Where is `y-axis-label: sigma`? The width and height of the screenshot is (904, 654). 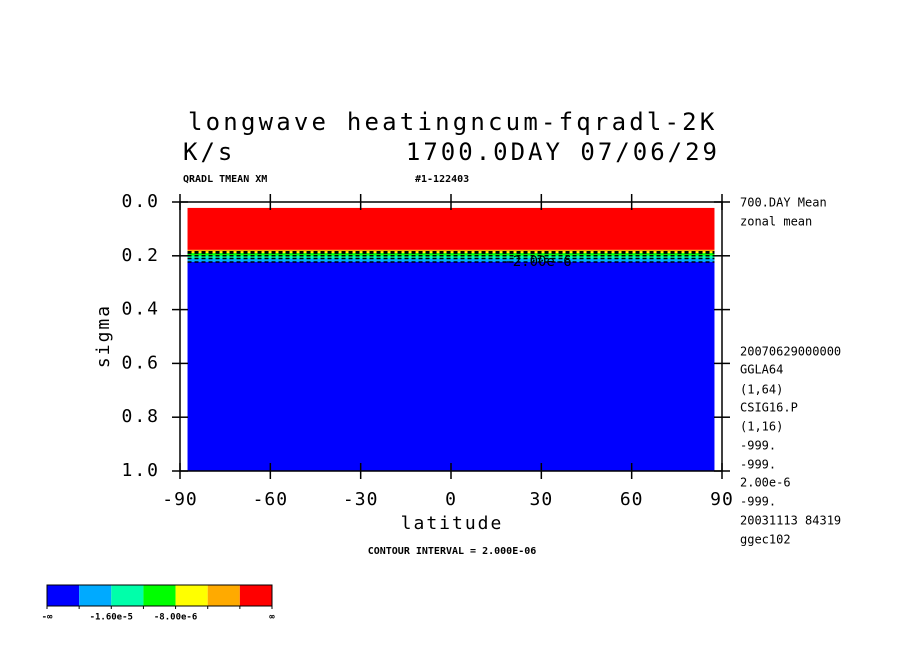 y-axis-label: sigma is located at coordinates (103, 336).